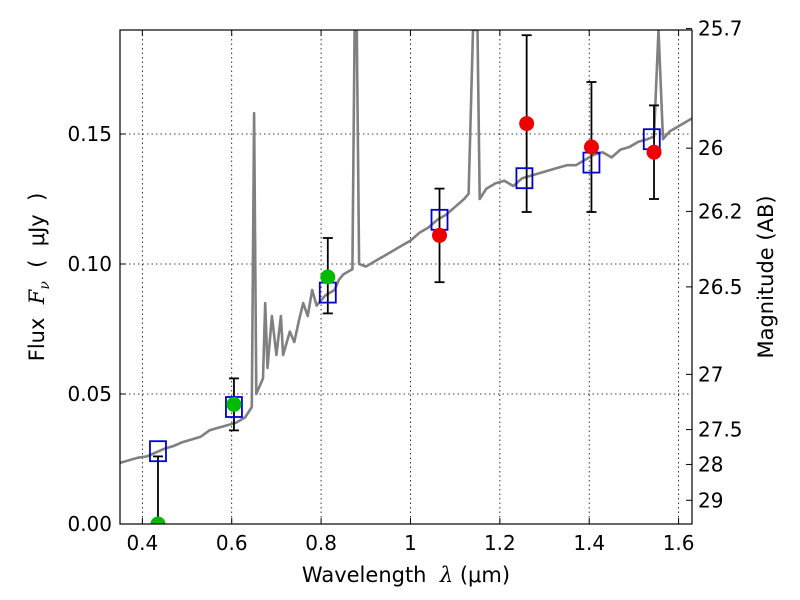 This screenshot has height=600, width=800. Describe the element at coordinates (710, 464) in the screenshot. I see `right-tick-label: 28` at that location.